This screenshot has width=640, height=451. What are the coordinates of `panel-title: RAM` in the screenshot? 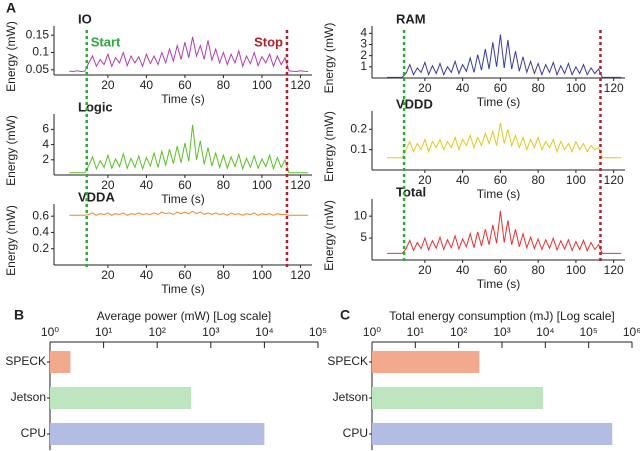 It's located at (411, 18).